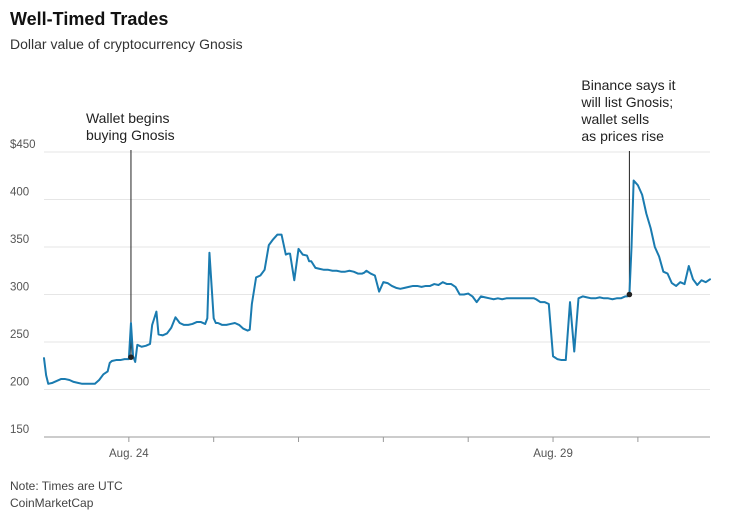 The height and width of the screenshot is (517, 753). What do you see at coordinates (628, 85) in the screenshot?
I see `annotation-text-line: Binance says it` at bounding box center [628, 85].